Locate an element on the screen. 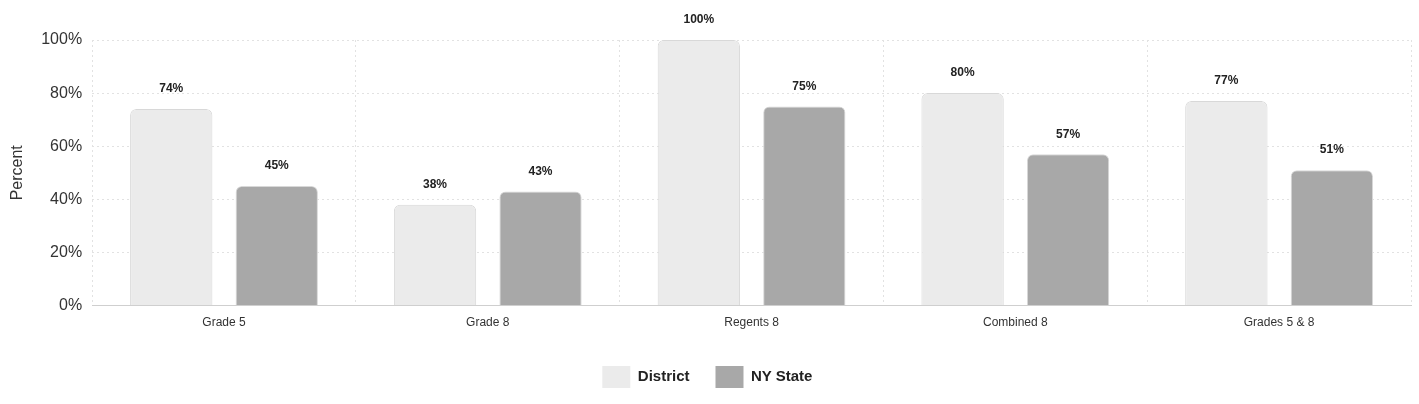  data-label: 75% is located at coordinates (804, 85).